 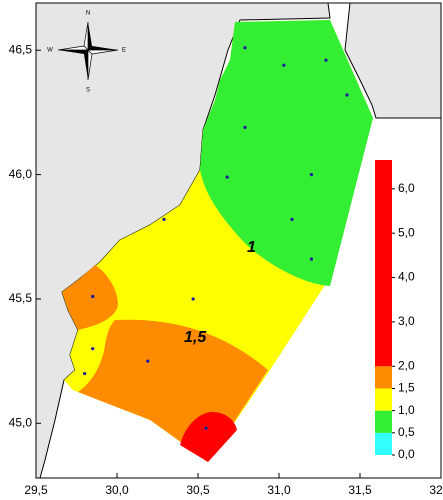 What do you see at coordinates (436, 490) in the screenshot?
I see `x-tick-label: 32,0` at bounding box center [436, 490].